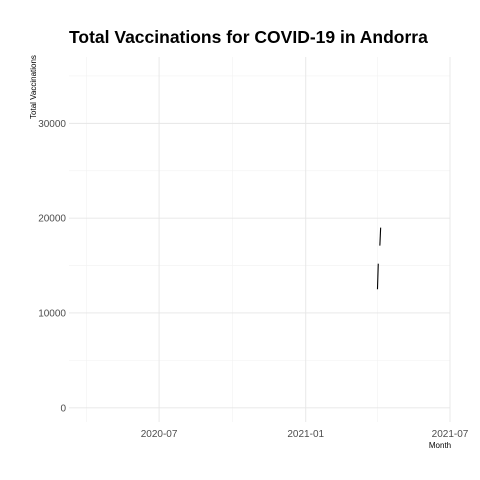 This screenshot has height=480, width=480. Describe the element at coordinates (52, 266) in the screenshot. I see `y-axis-ticks: 0 10000 20000 30000` at that location.